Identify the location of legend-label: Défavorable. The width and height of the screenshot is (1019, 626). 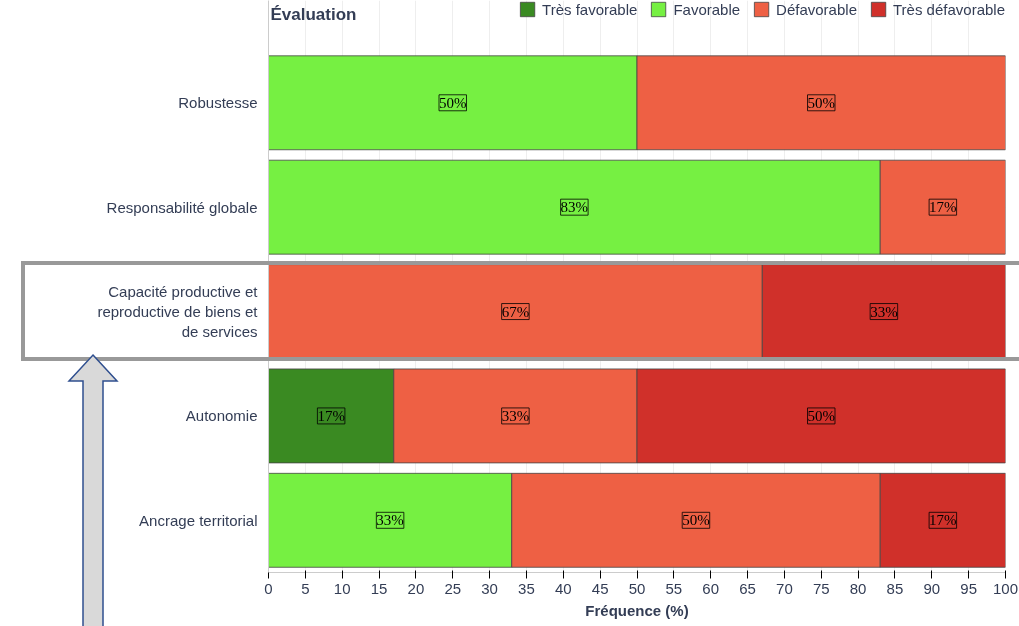
(816, 9).